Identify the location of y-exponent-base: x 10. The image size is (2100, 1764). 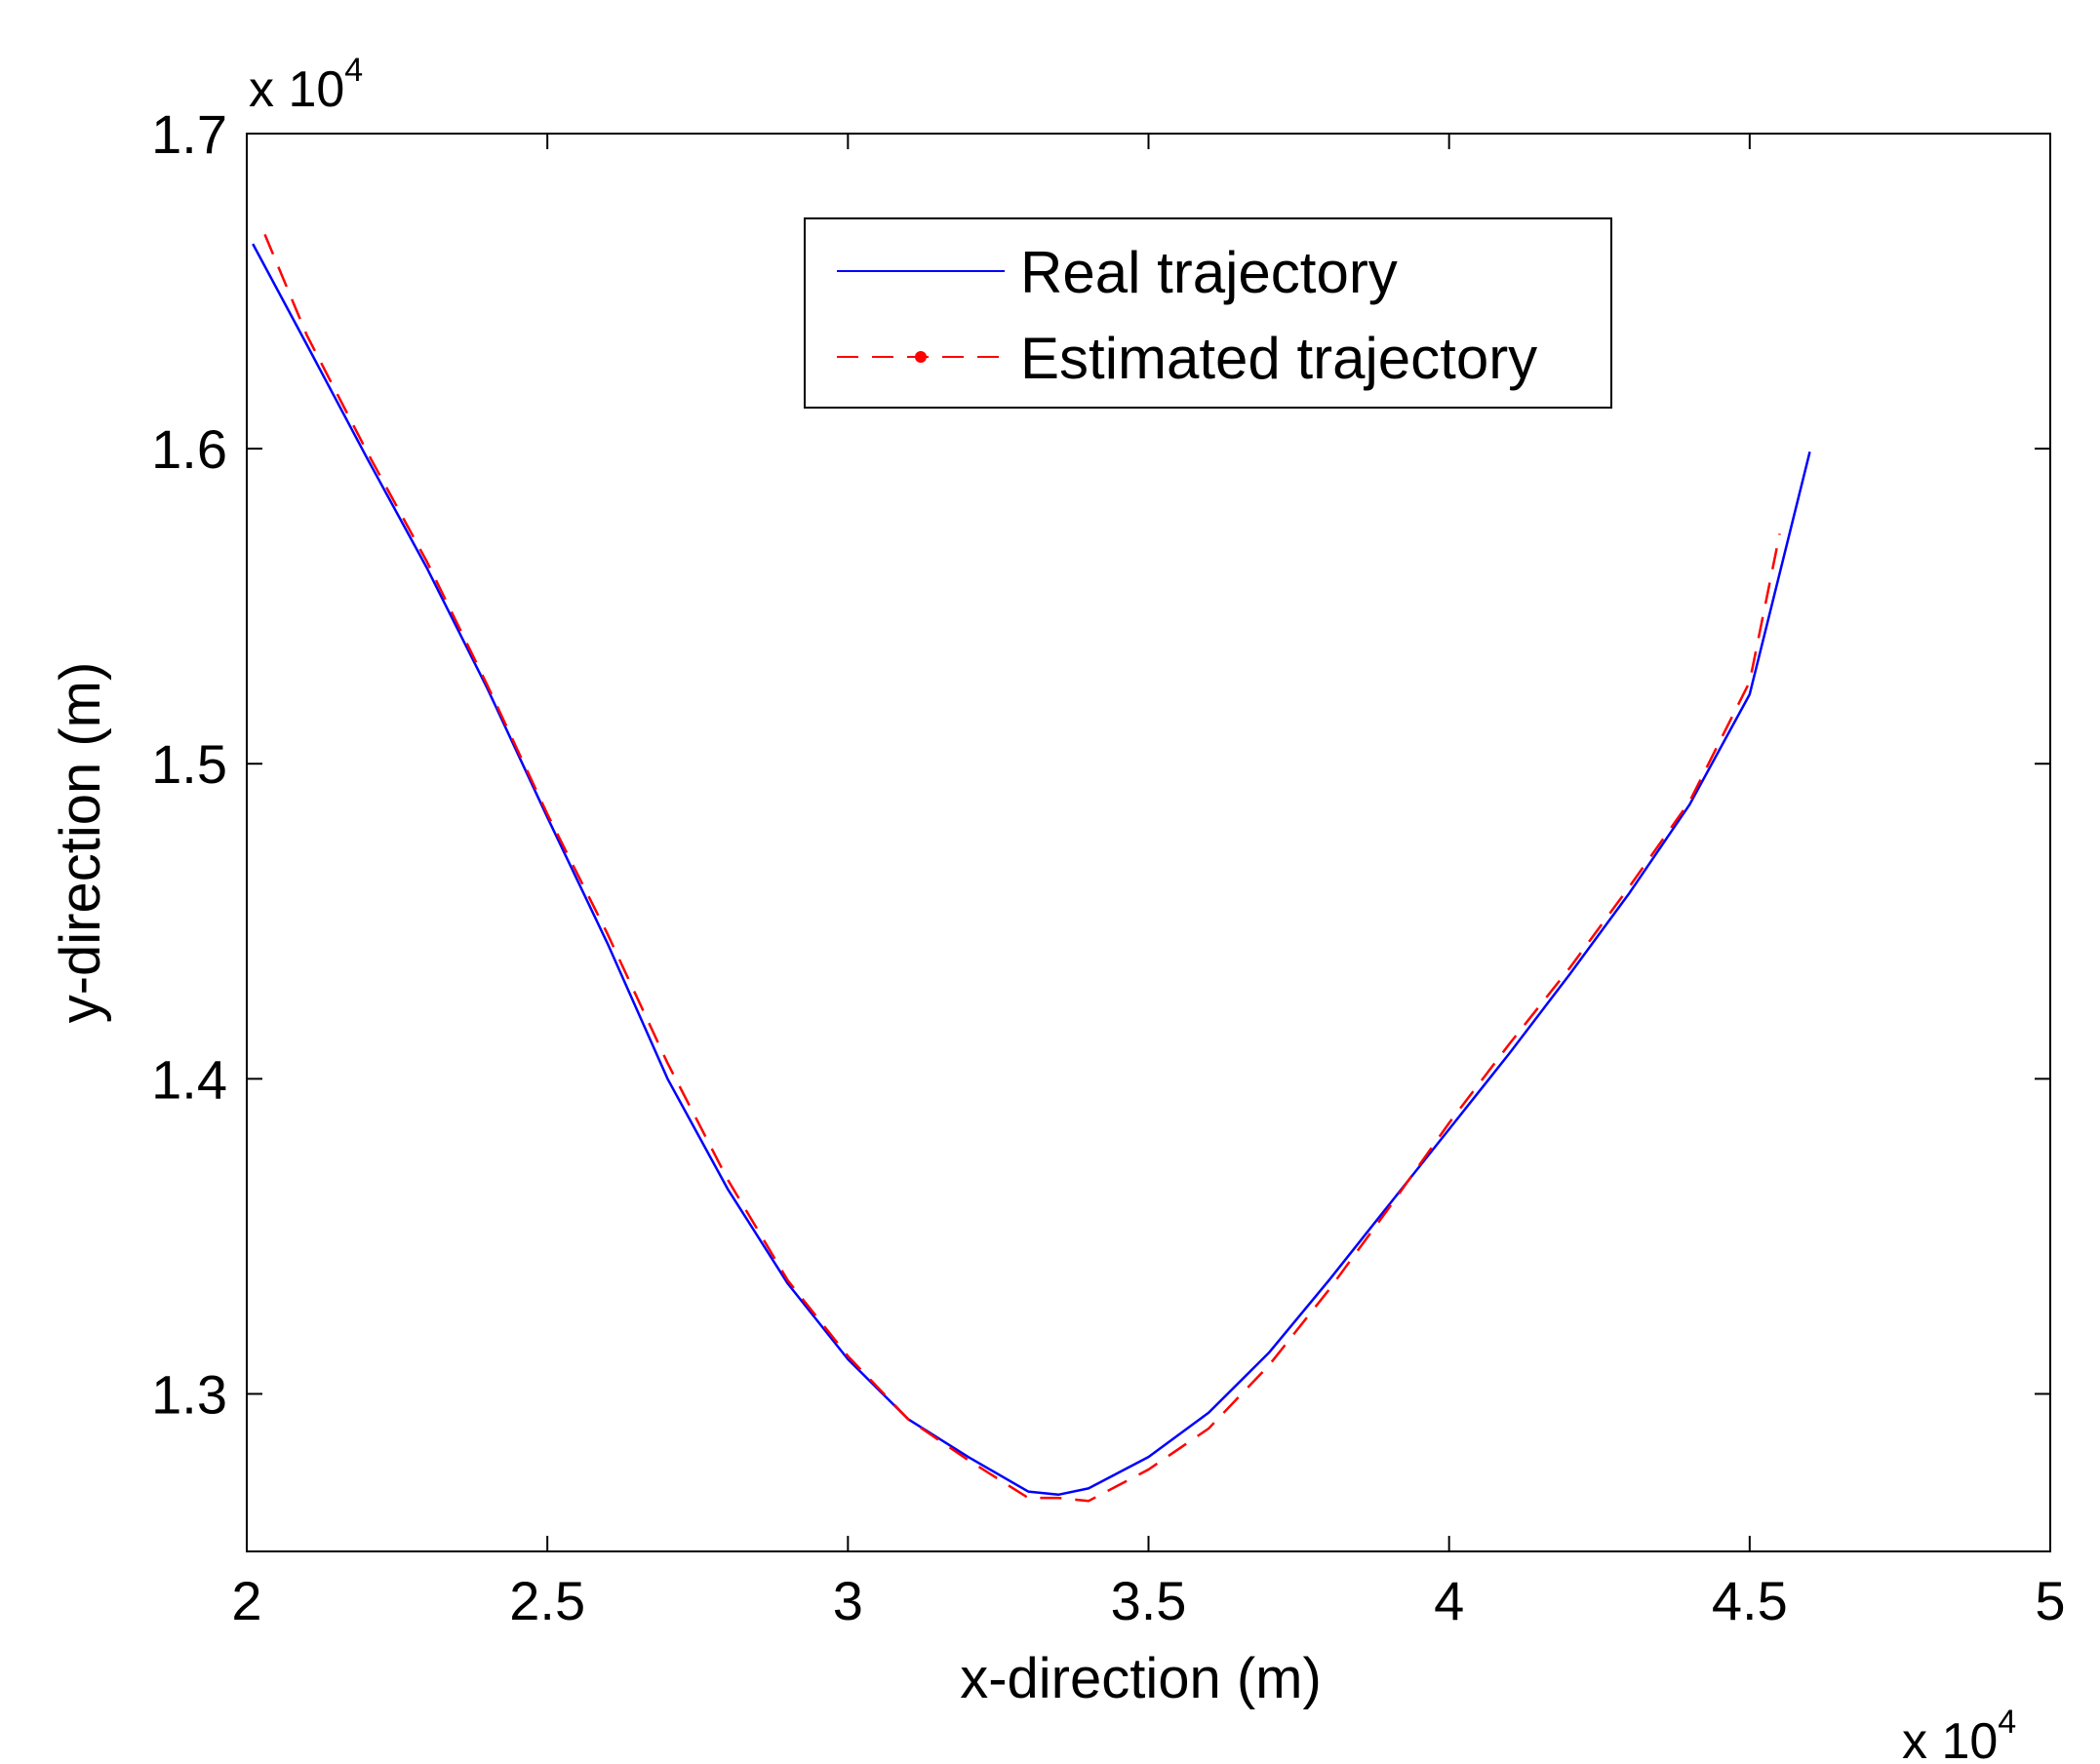
(296, 89).